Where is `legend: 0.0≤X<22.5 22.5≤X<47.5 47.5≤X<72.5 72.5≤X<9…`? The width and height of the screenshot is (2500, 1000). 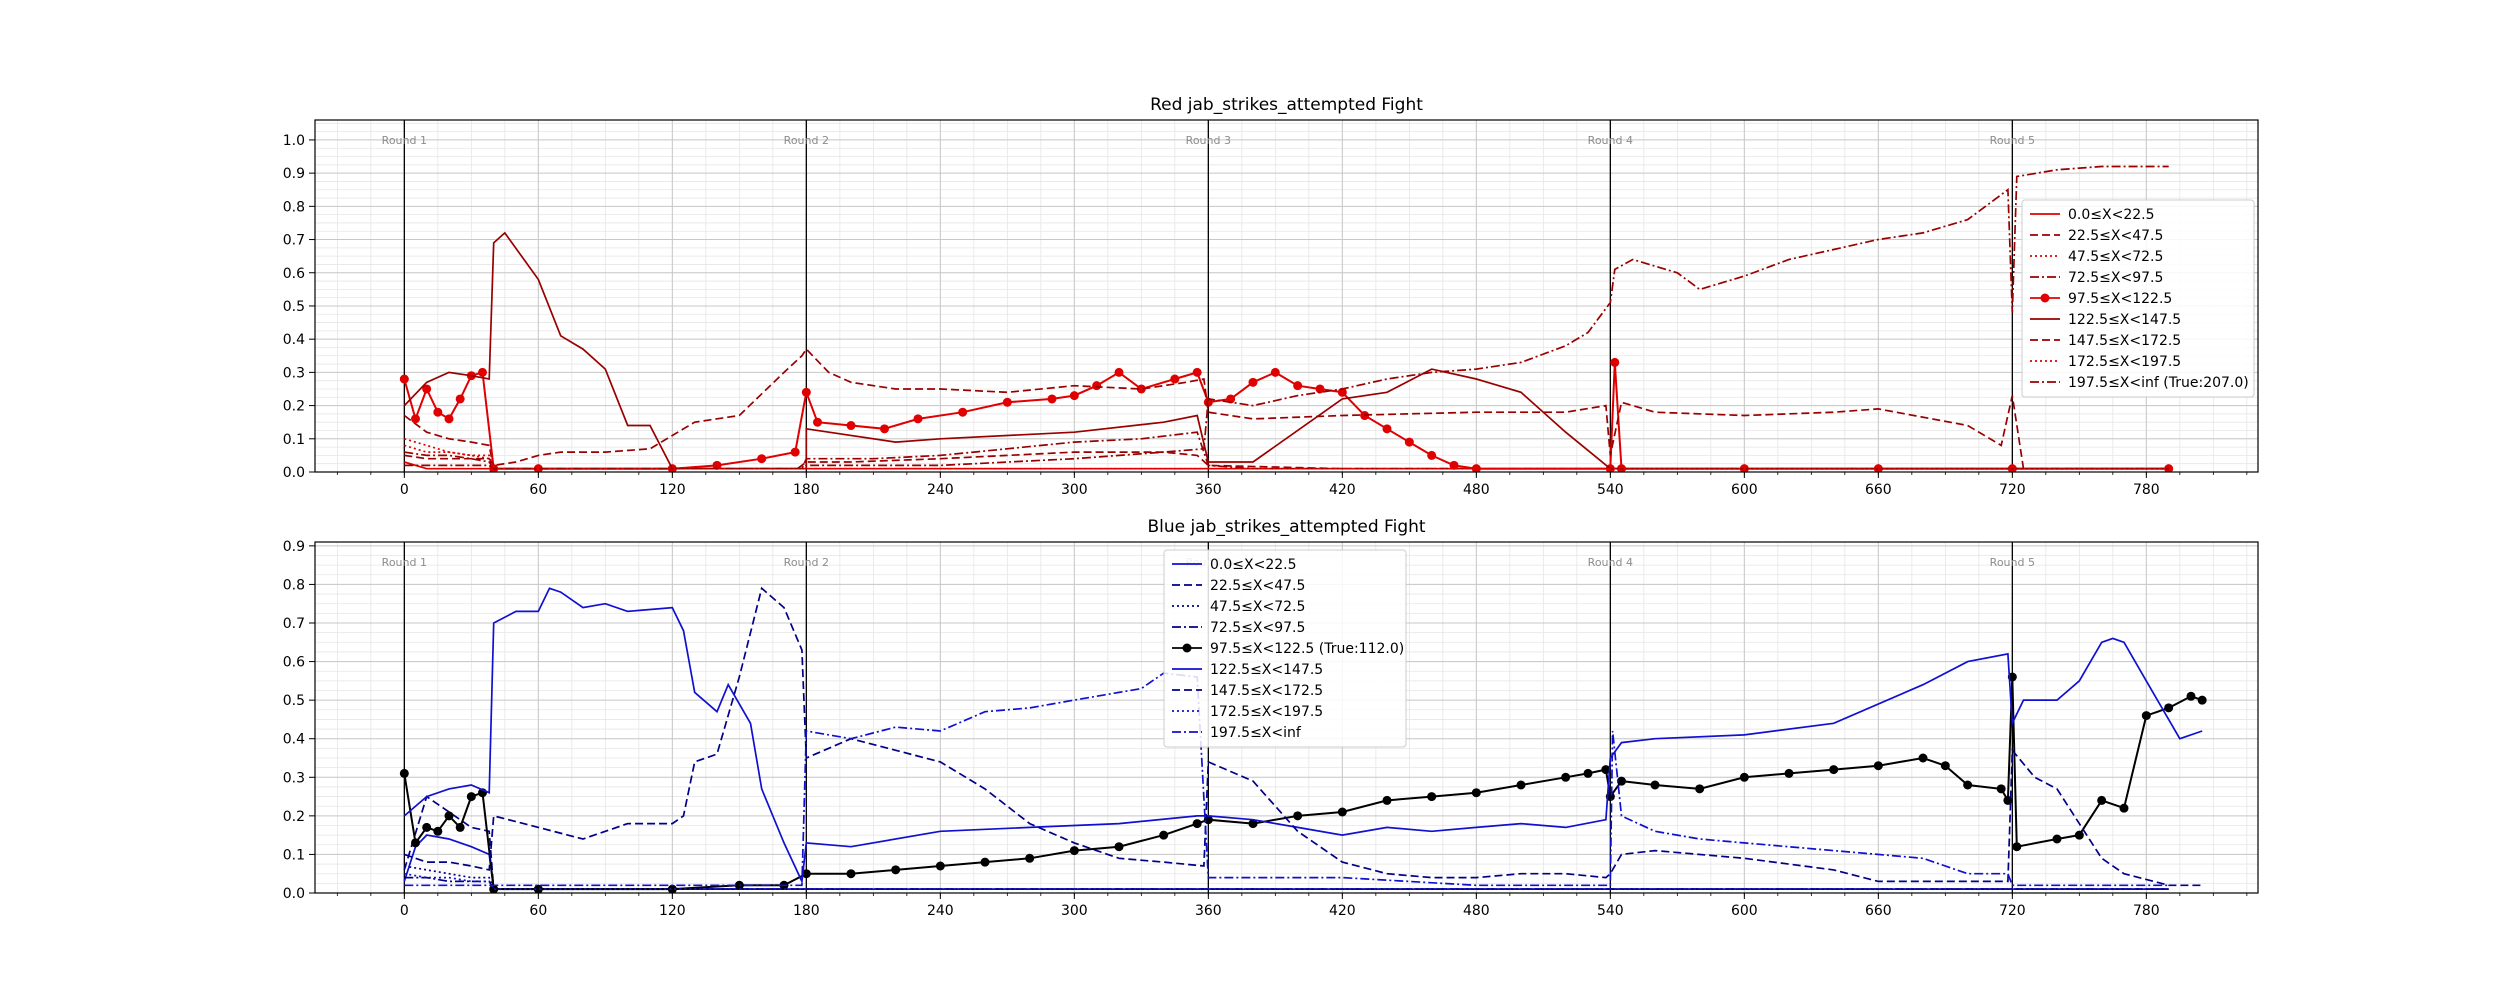
legend: 0.0≤X<22.5 22.5≤X<47.5 47.5≤X<72.5 72.5≤X<9… is located at coordinates (1285, 648).